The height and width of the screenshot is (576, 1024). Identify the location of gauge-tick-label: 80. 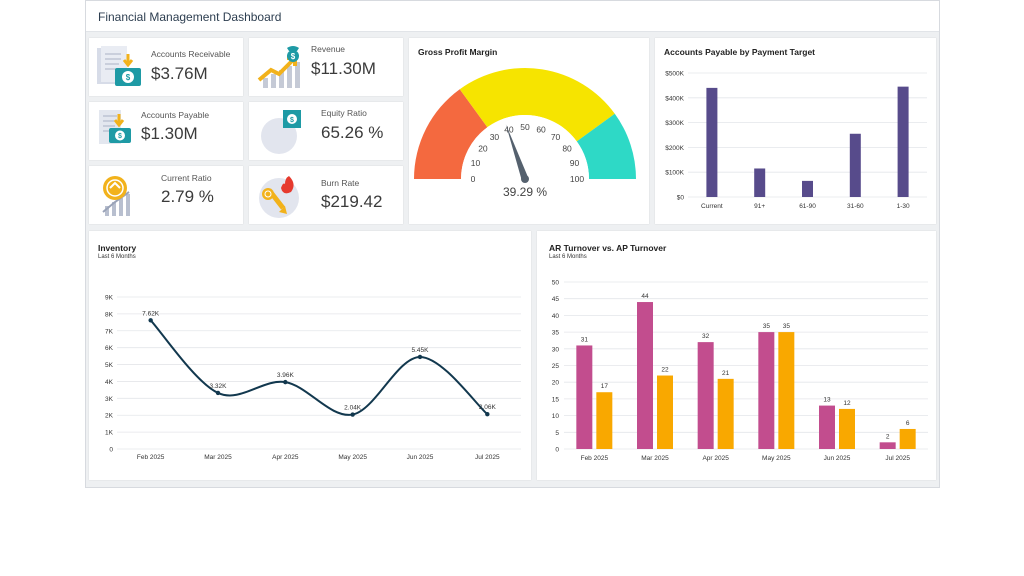
(567, 148).